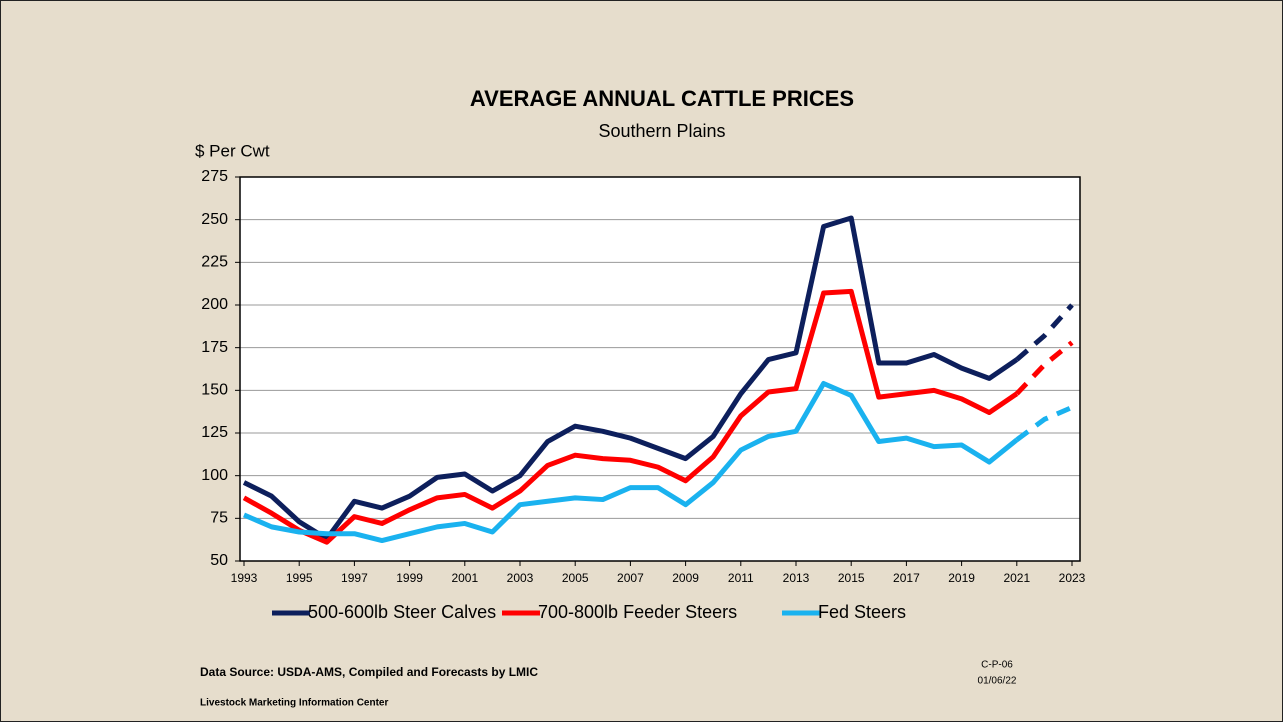 The width and height of the screenshot is (1283, 727). What do you see at coordinates (214, 347) in the screenshot?
I see `y-tick-label: 175` at bounding box center [214, 347].